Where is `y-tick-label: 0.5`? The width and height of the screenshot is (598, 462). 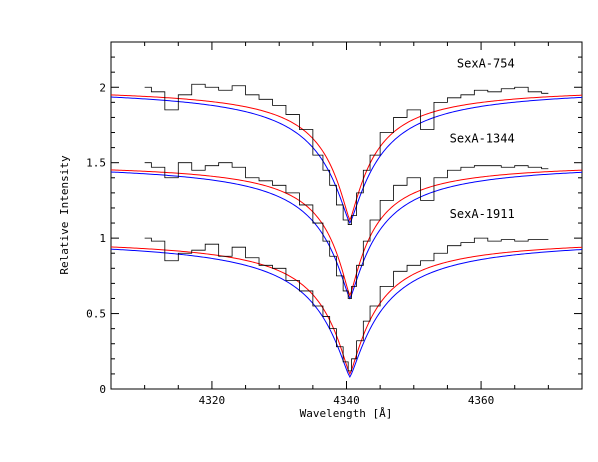
y-tick-label: 0.5 is located at coordinates (96, 314).